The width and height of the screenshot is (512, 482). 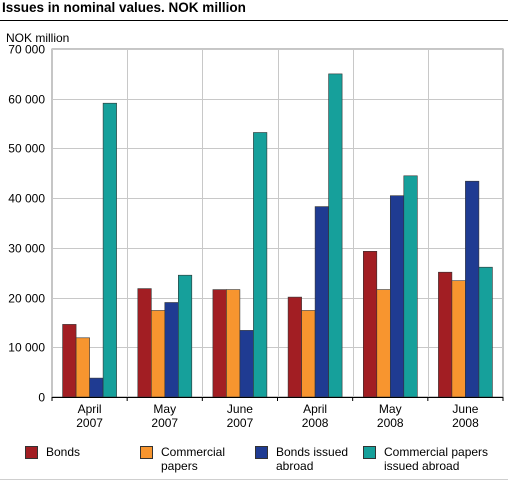 What do you see at coordinates (26, 348) in the screenshot?
I see `y-tick-label: 10 000` at bounding box center [26, 348].